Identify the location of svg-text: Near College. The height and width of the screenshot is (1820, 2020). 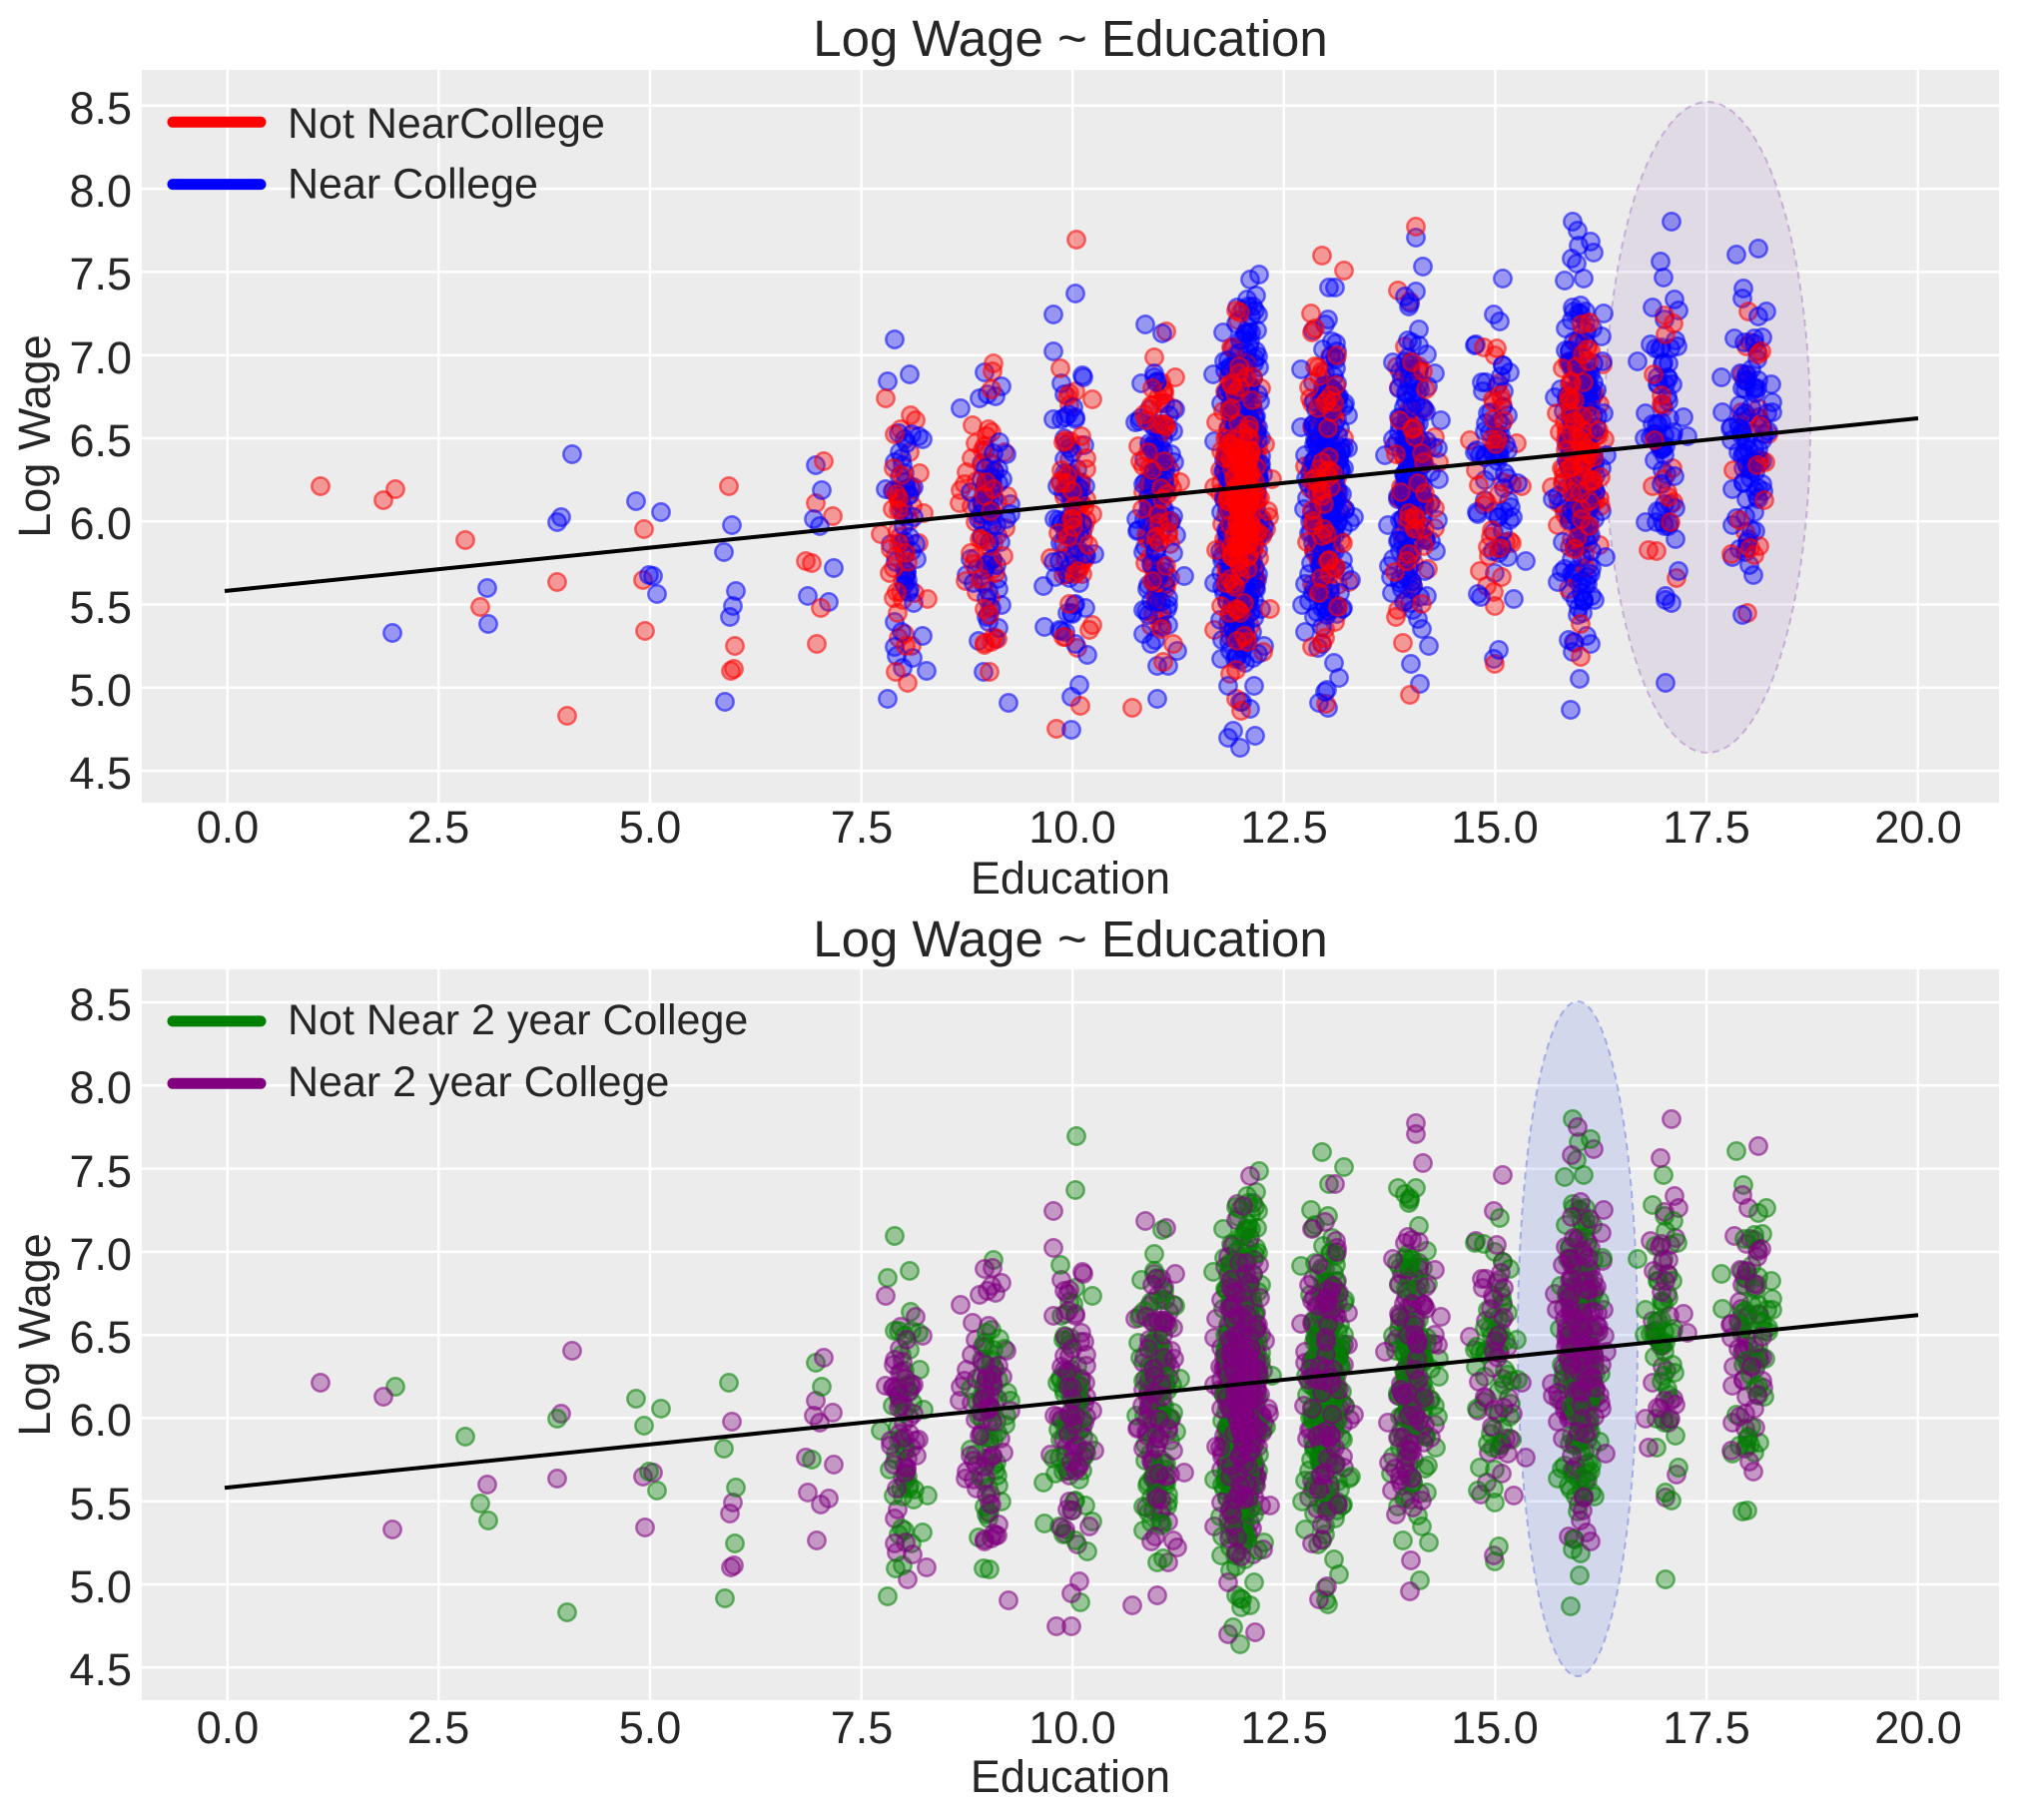
(413, 185).